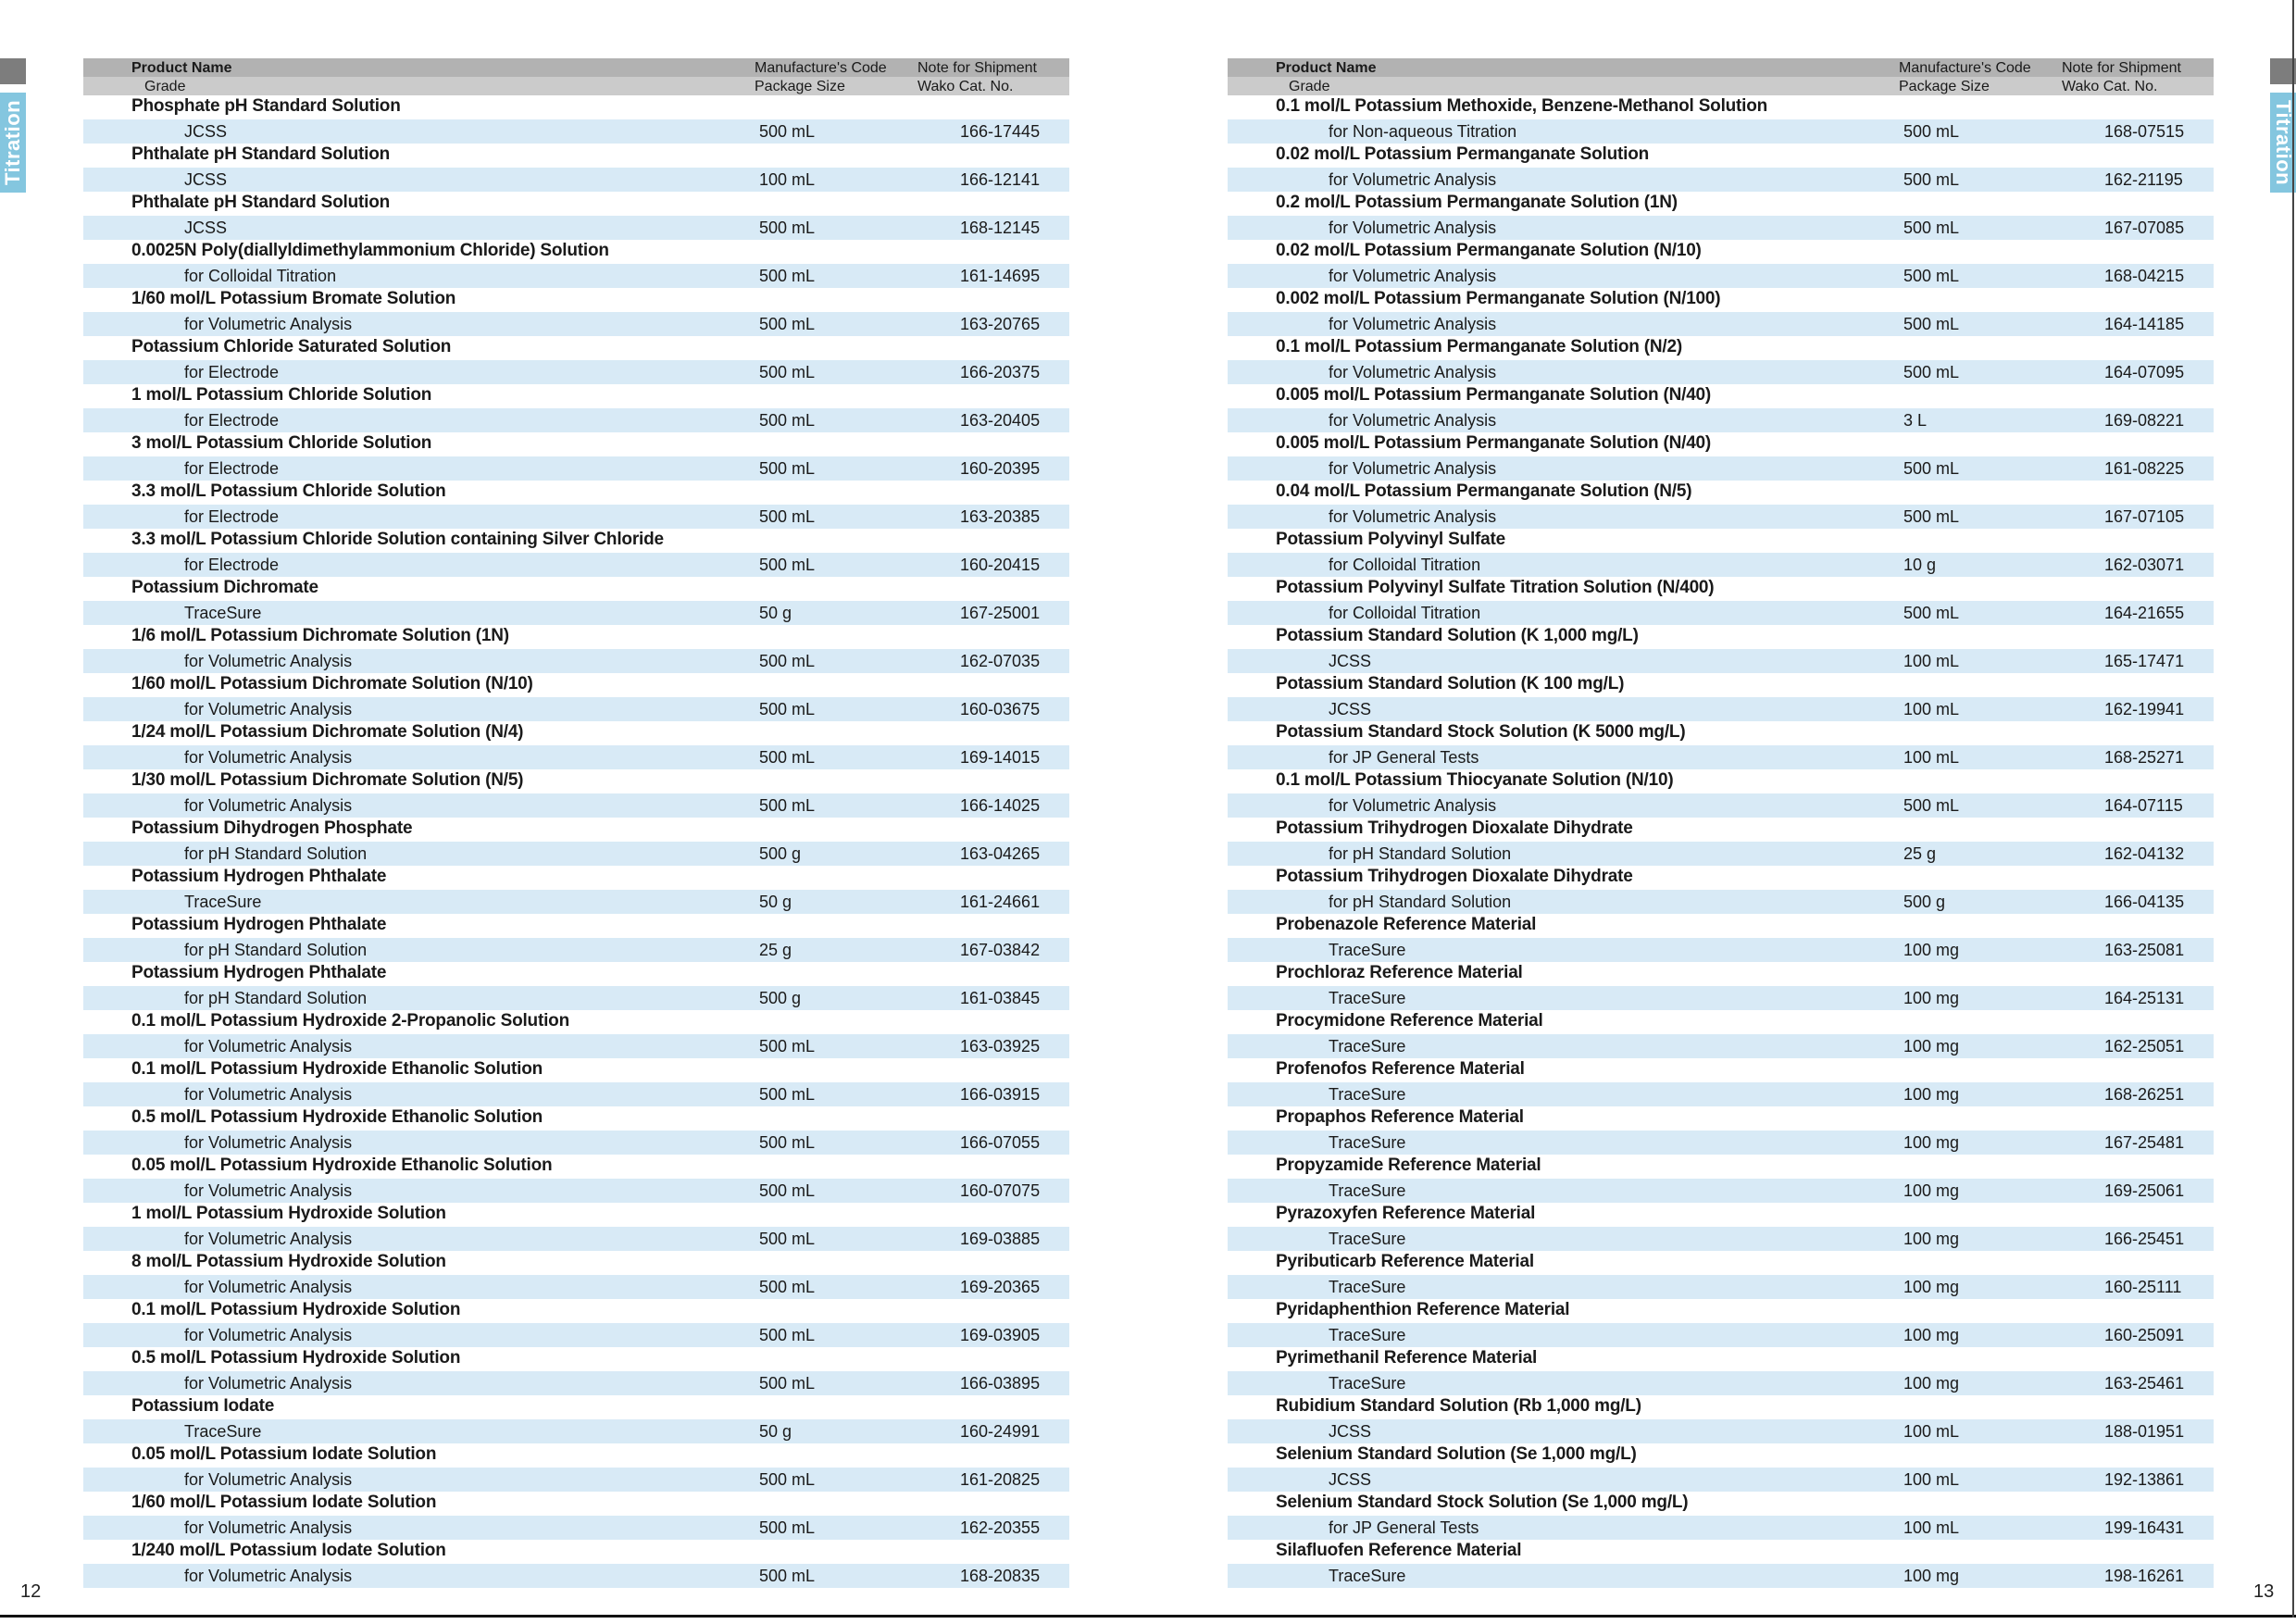  What do you see at coordinates (2144, 324) in the screenshot?
I see `wako-catalog-number: 164-14185` at bounding box center [2144, 324].